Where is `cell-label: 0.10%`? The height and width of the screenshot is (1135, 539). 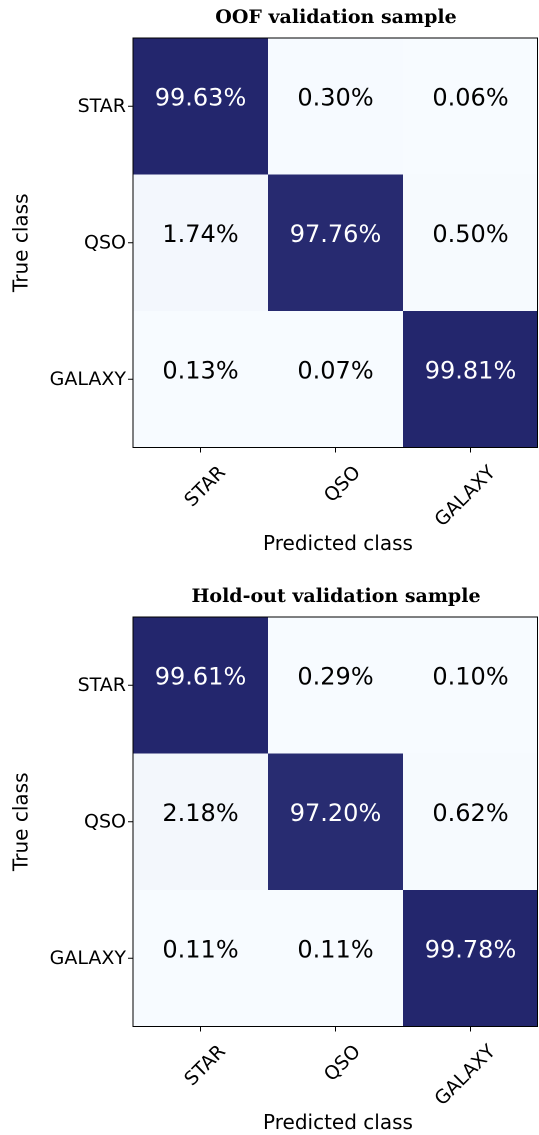 cell-label: 0.10% is located at coordinates (470, 676).